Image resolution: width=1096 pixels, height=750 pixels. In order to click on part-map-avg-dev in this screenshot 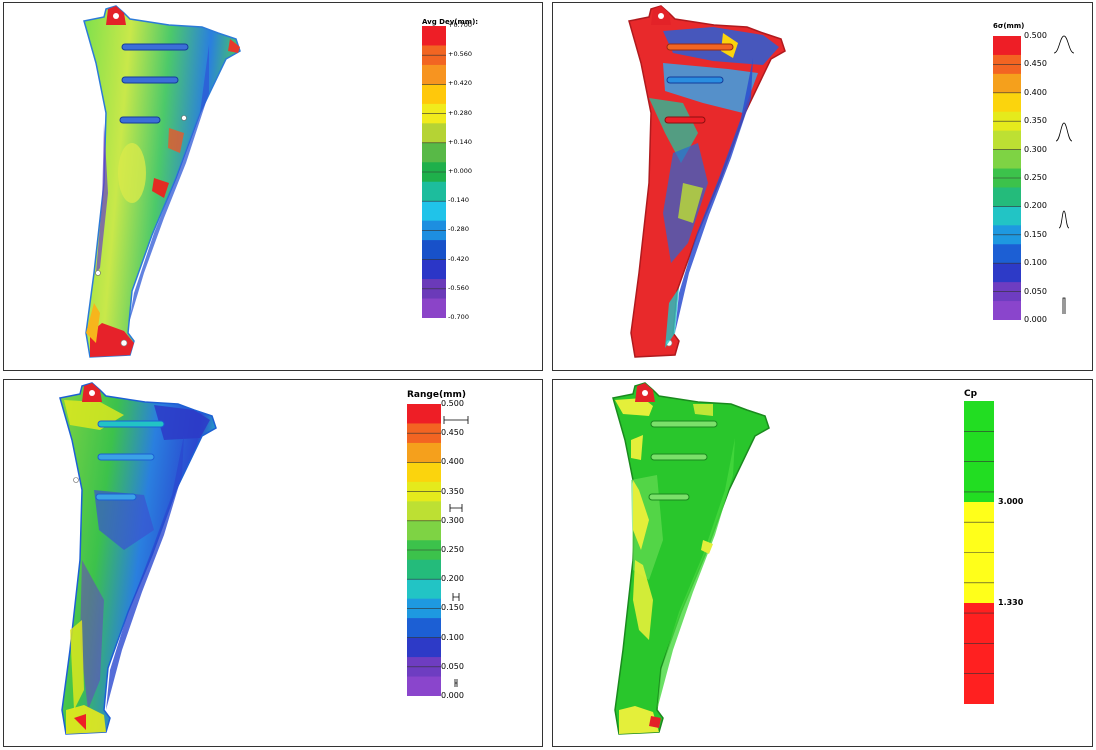, I will do `click(162, 181)`.